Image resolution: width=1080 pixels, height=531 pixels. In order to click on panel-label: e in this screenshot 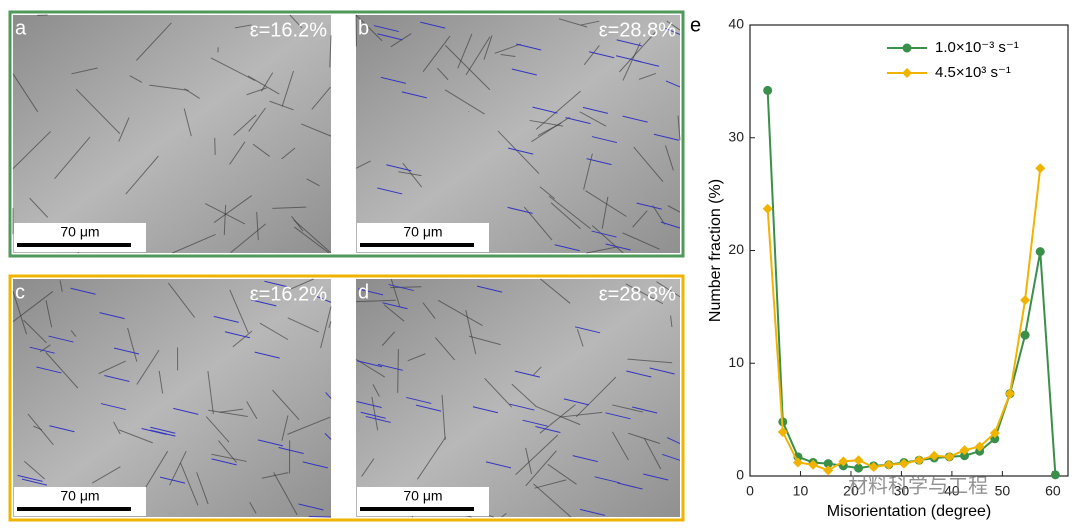, I will do `click(695, 25)`.